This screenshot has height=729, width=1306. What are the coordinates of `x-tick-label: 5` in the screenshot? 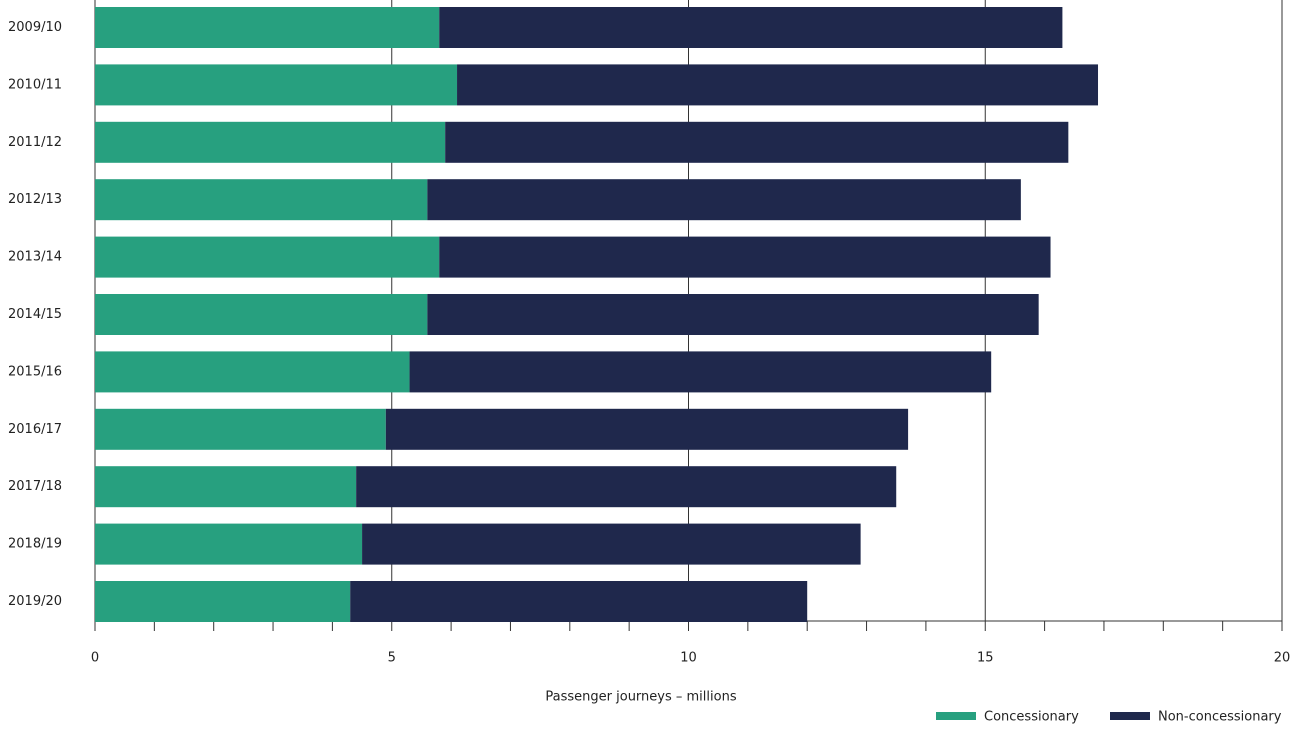 It's located at (392, 658).